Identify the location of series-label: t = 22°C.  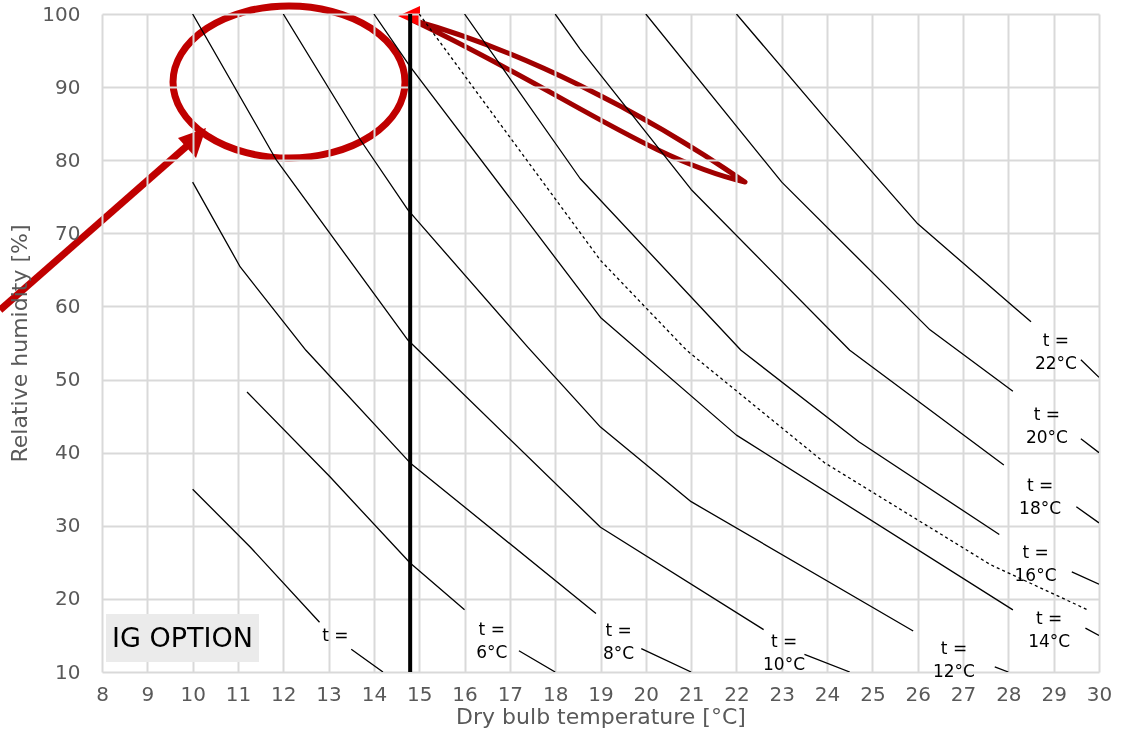
(1055, 351).